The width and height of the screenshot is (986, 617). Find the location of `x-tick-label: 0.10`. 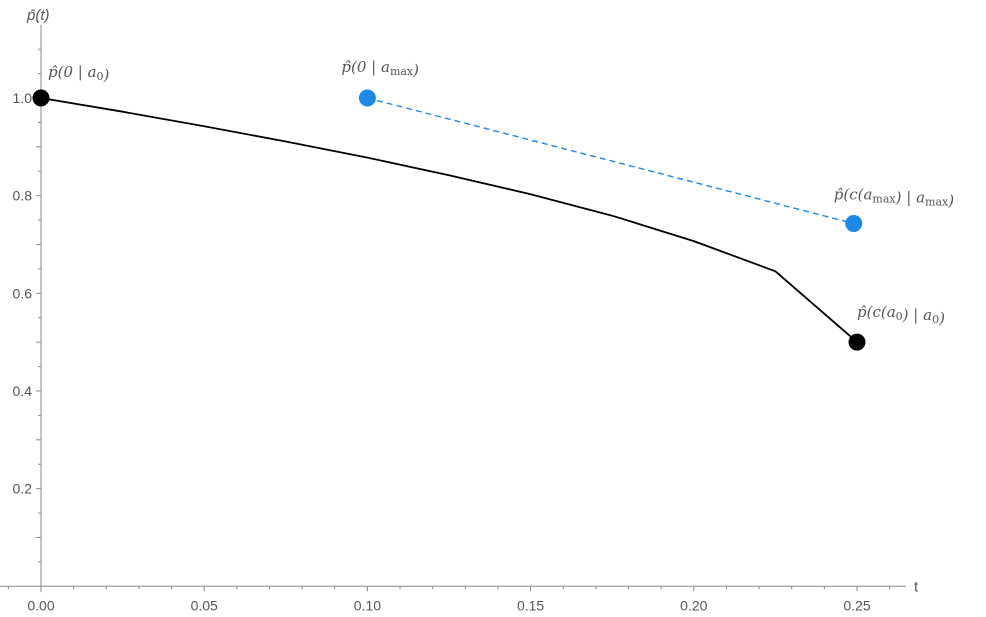

x-tick-label: 0.10 is located at coordinates (367, 605).